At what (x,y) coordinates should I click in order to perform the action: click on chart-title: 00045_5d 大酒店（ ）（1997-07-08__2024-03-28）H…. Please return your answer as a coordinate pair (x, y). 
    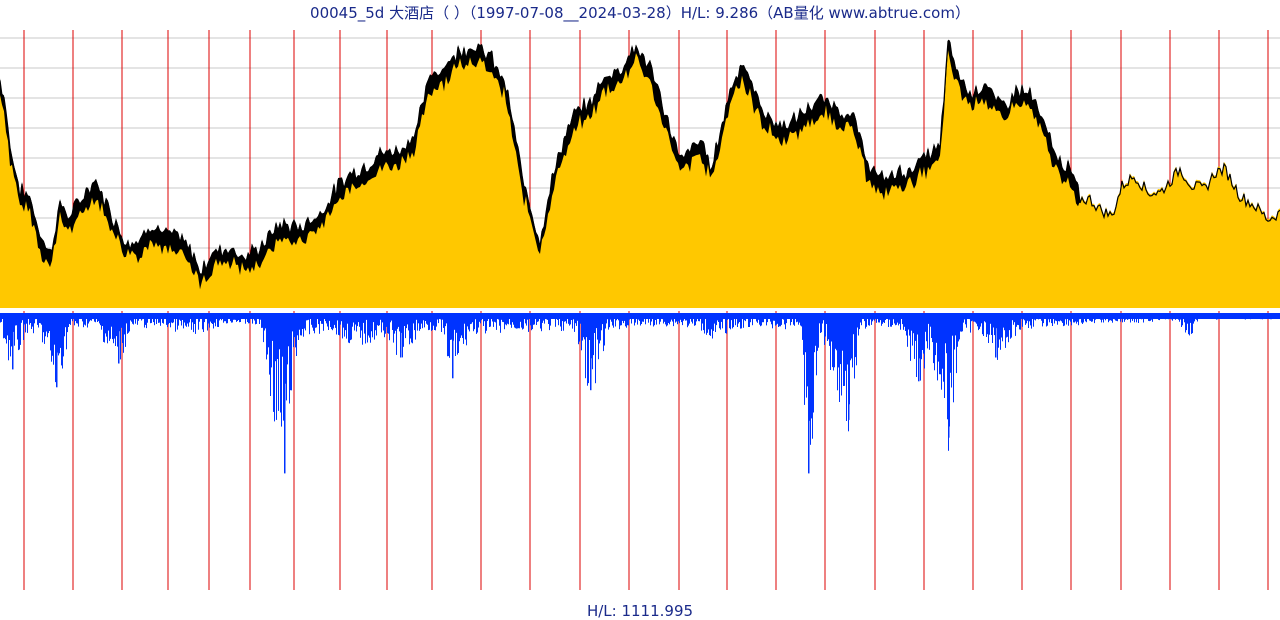
    Looking at the image, I should click on (640, 13).